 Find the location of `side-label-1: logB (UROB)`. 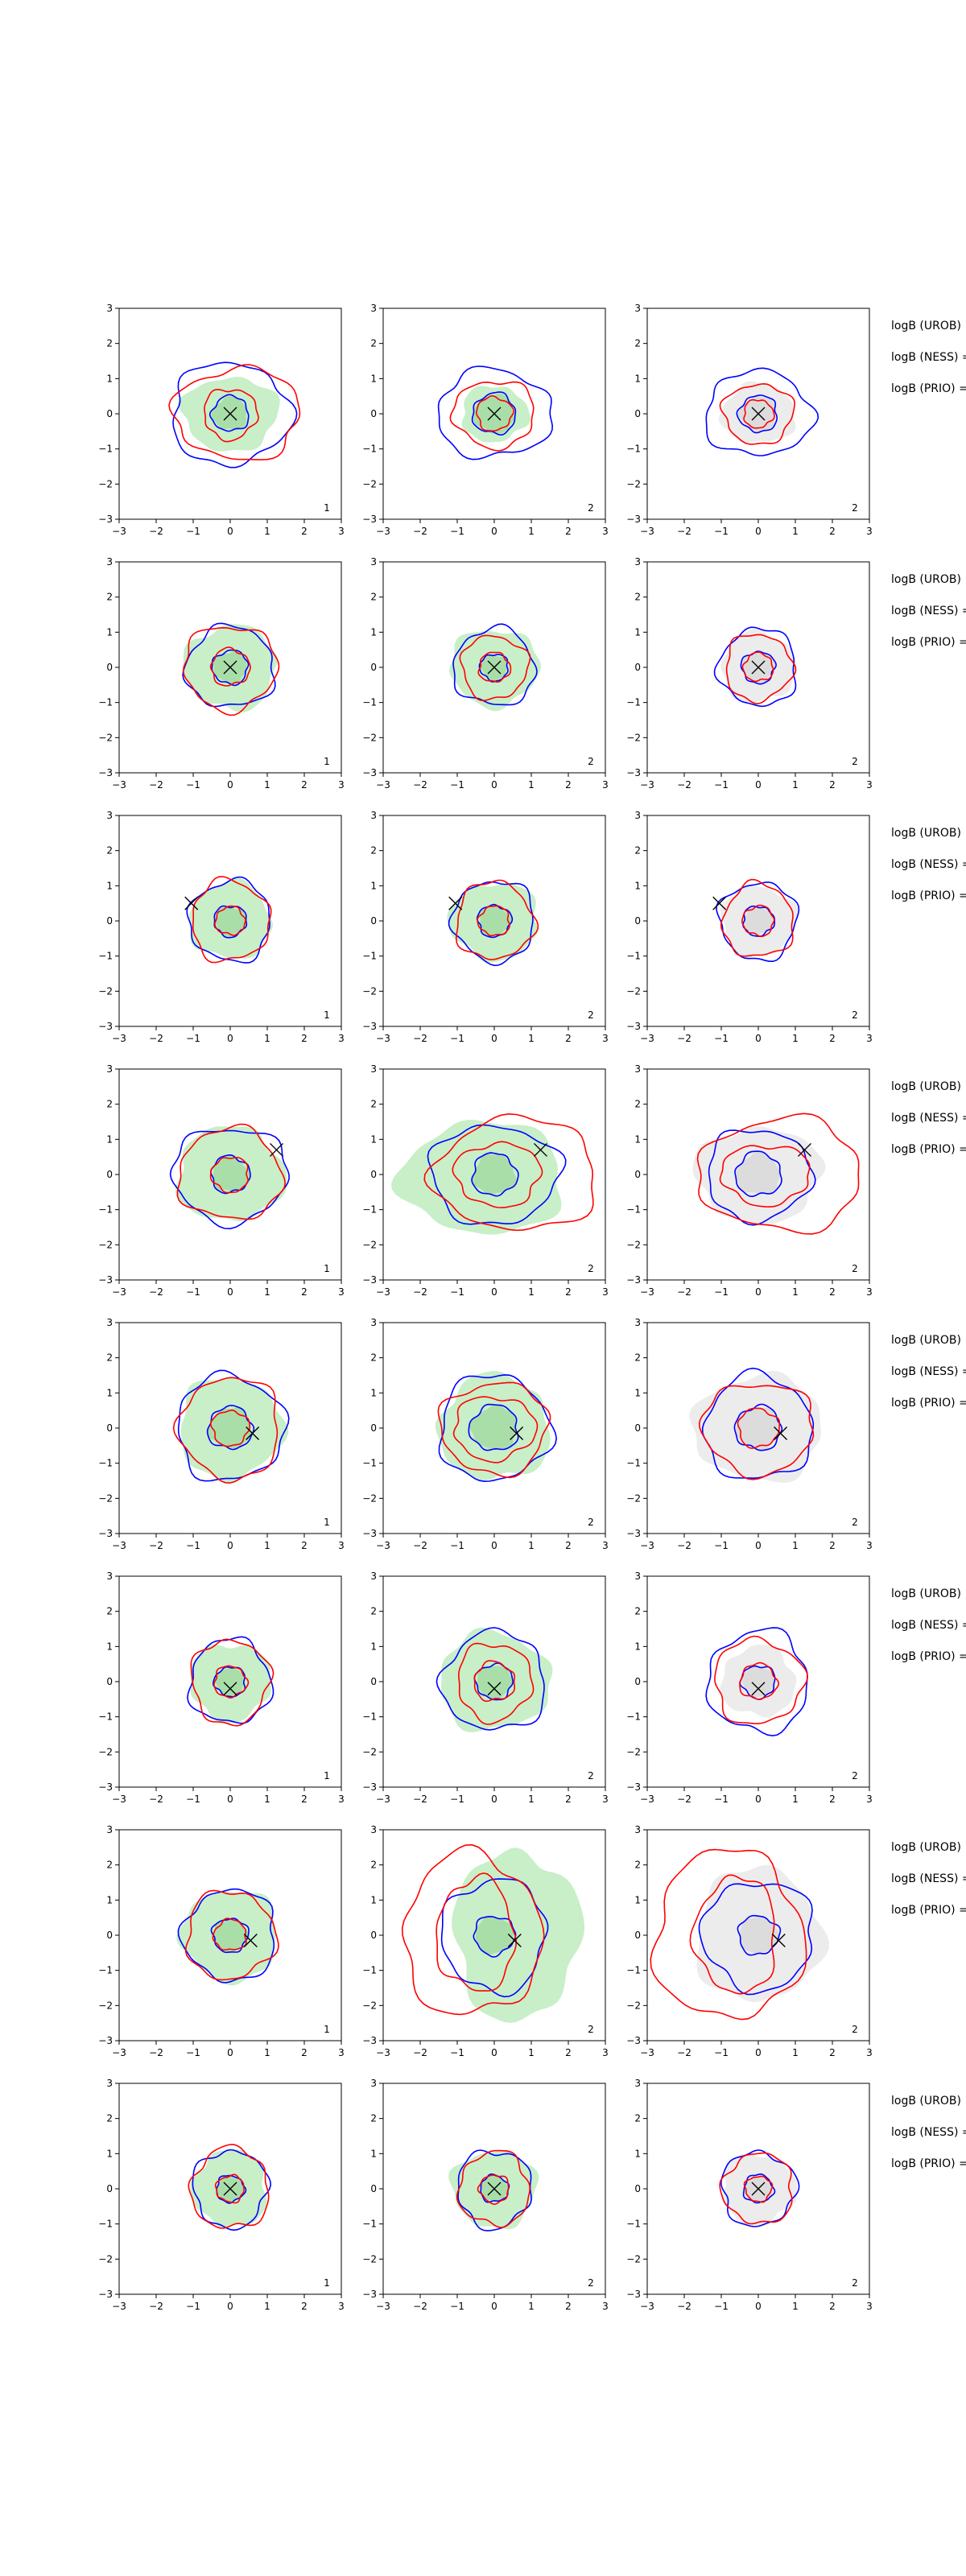

side-label-1: logB (UROB) is located at coordinates (926, 1593).